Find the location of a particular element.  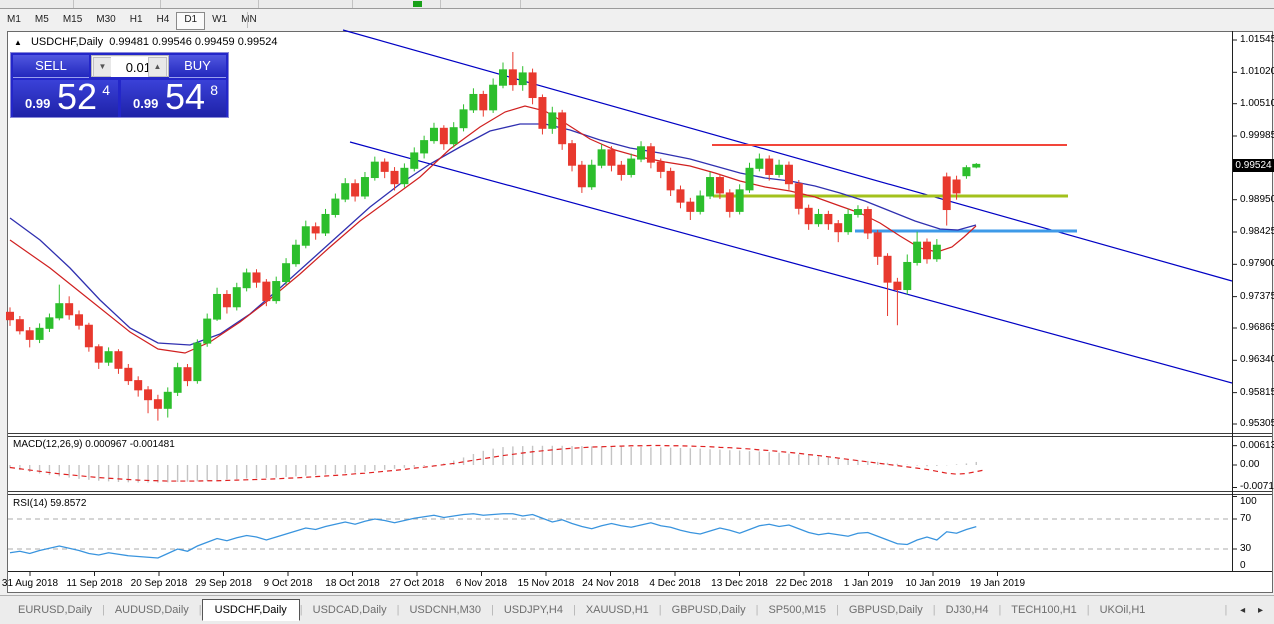

buy-button: BUY is located at coordinates (197, 66).